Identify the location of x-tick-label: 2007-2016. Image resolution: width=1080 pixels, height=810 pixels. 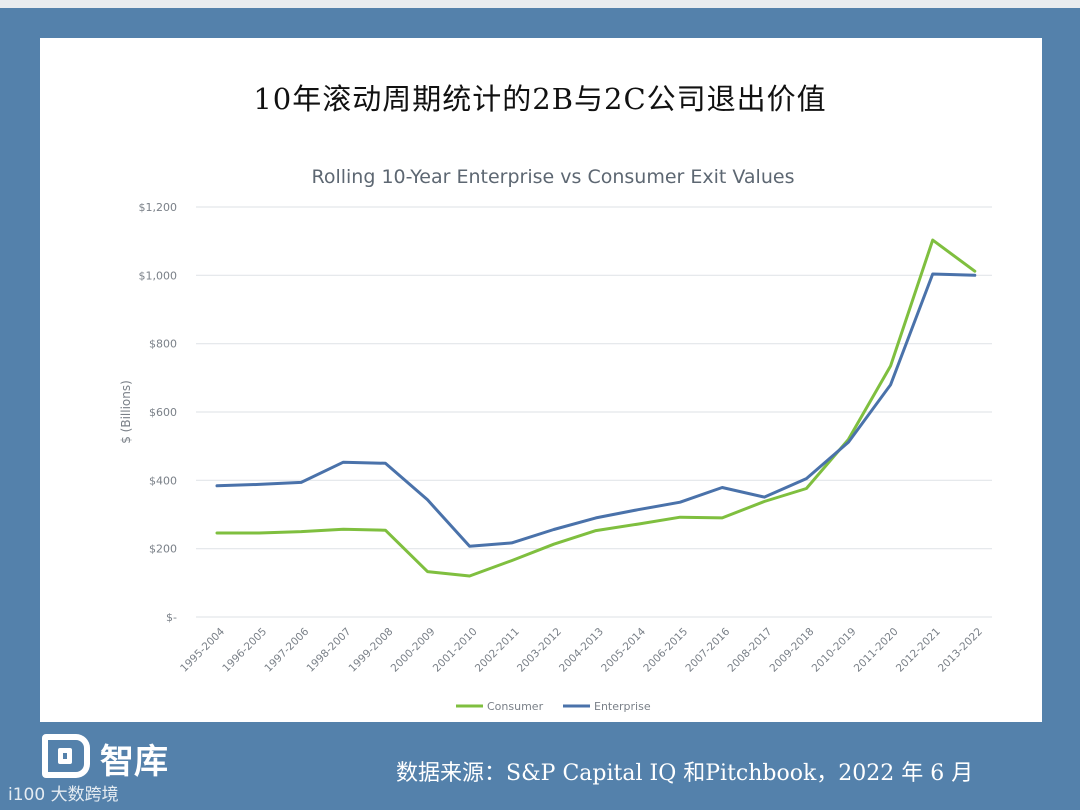
(707, 649).